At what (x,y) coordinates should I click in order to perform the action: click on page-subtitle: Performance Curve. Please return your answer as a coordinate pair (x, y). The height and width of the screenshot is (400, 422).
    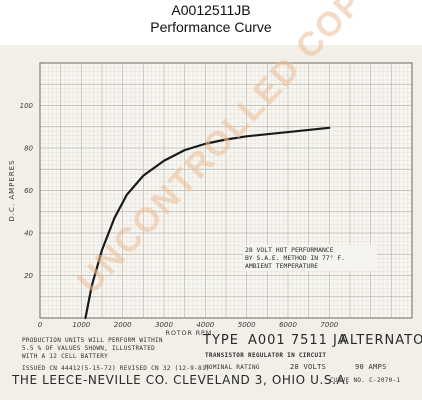
    Looking at the image, I should click on (211, 27).